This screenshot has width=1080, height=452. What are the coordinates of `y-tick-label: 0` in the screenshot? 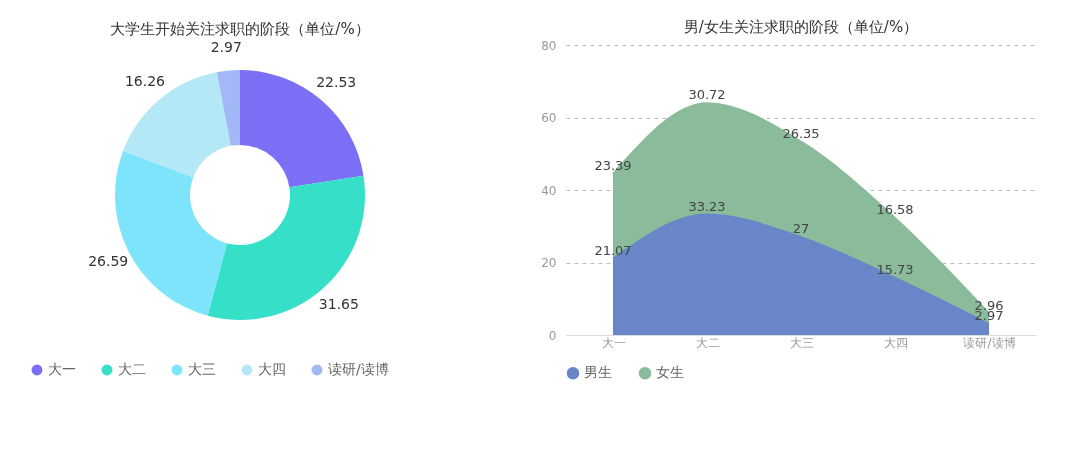 It's located at (552, 335).